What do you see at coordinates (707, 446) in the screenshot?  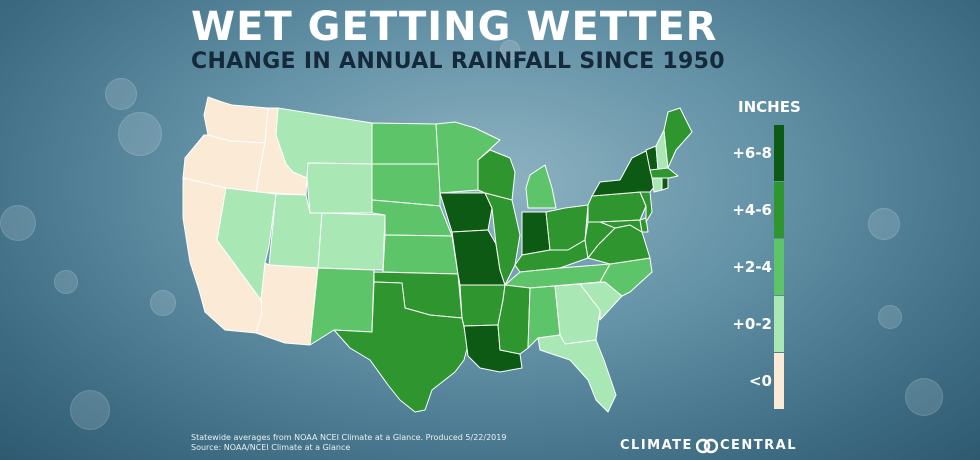 I see `infinity-rings-icon` at bounding box center [707, 446].